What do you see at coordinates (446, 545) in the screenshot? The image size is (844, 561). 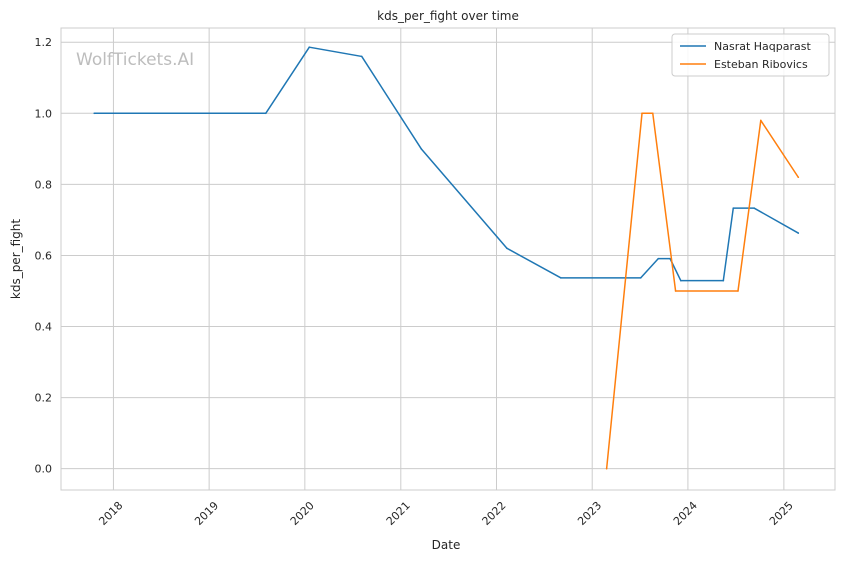 I see `x-axis-label: Date` at bounding box center [446, 545].